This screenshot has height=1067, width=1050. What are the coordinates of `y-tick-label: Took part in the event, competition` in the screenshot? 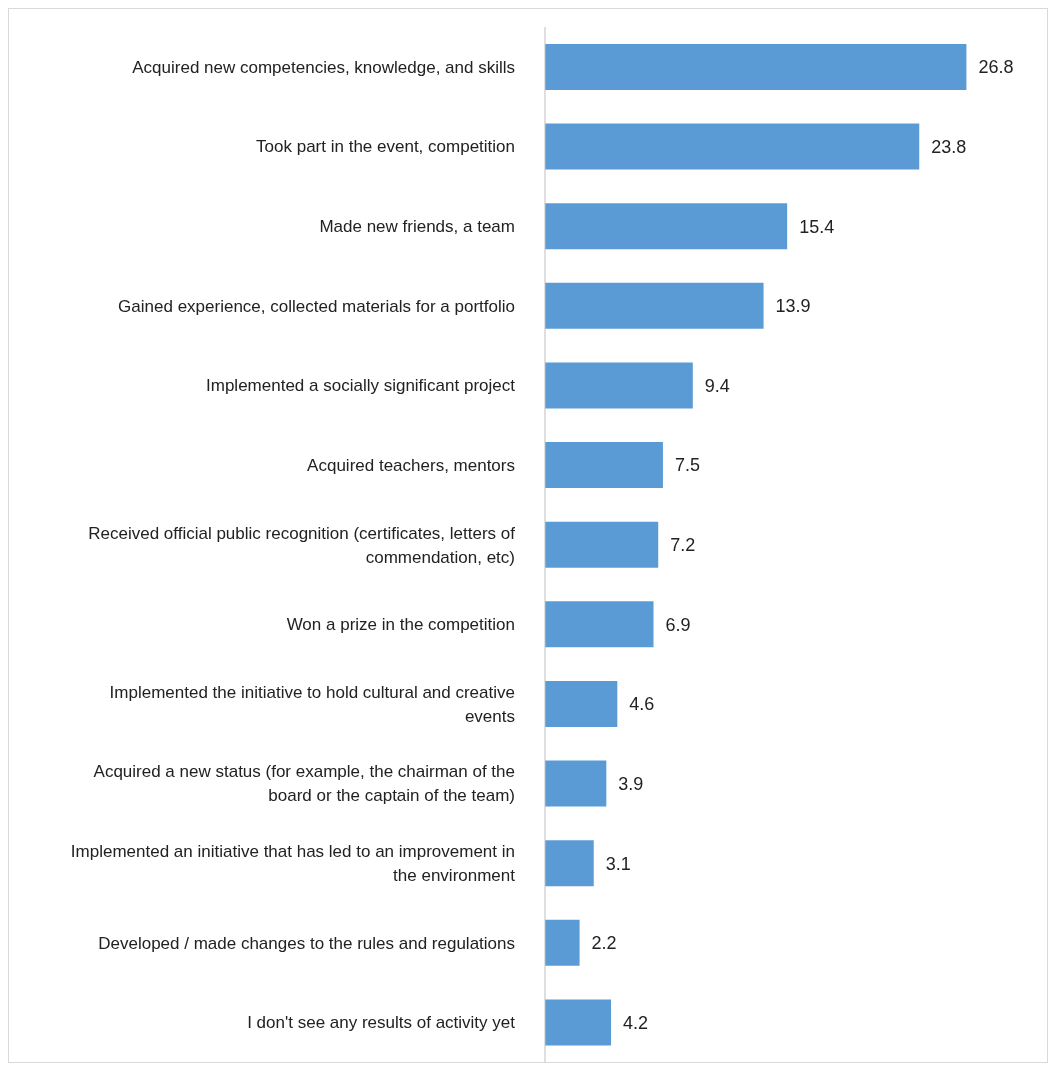 It's located at (385, 147).